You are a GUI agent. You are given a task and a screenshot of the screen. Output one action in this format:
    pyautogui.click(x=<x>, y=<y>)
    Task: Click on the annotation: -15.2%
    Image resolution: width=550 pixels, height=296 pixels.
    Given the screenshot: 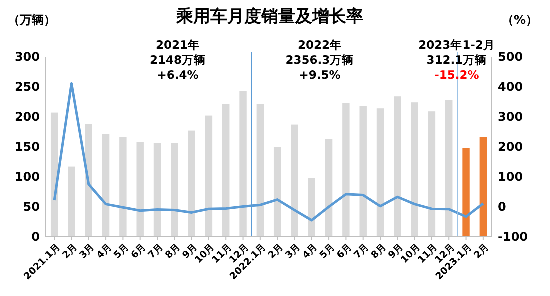 What is the action you would take?
    pyautogui.click(x=457, y=75)
    